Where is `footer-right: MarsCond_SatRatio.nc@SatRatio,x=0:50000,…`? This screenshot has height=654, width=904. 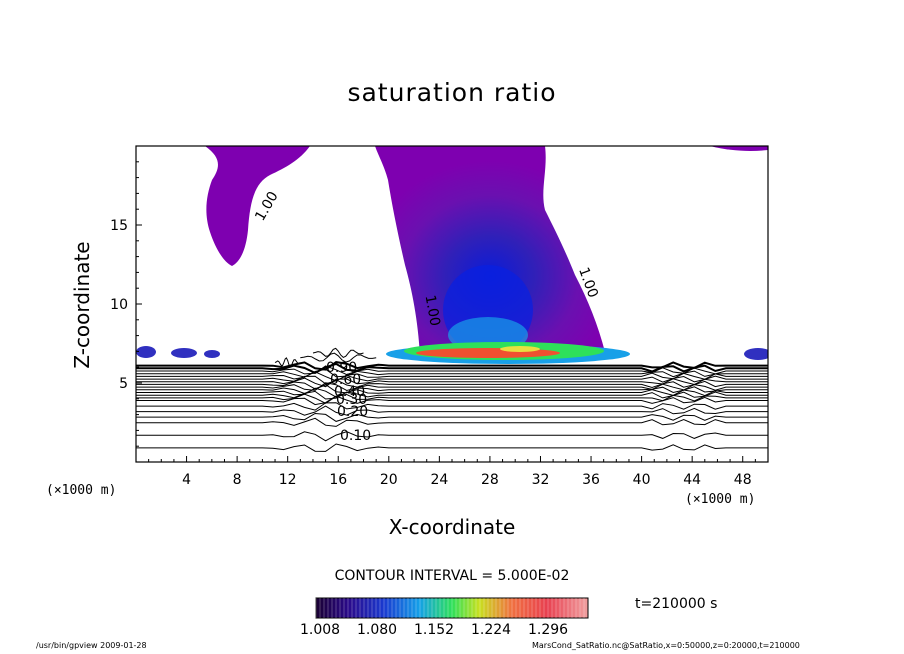
footer-right: MarsCond_SatRatio.nc@SatRatio,x=0:50000,… is located at coordinates (666, 645).